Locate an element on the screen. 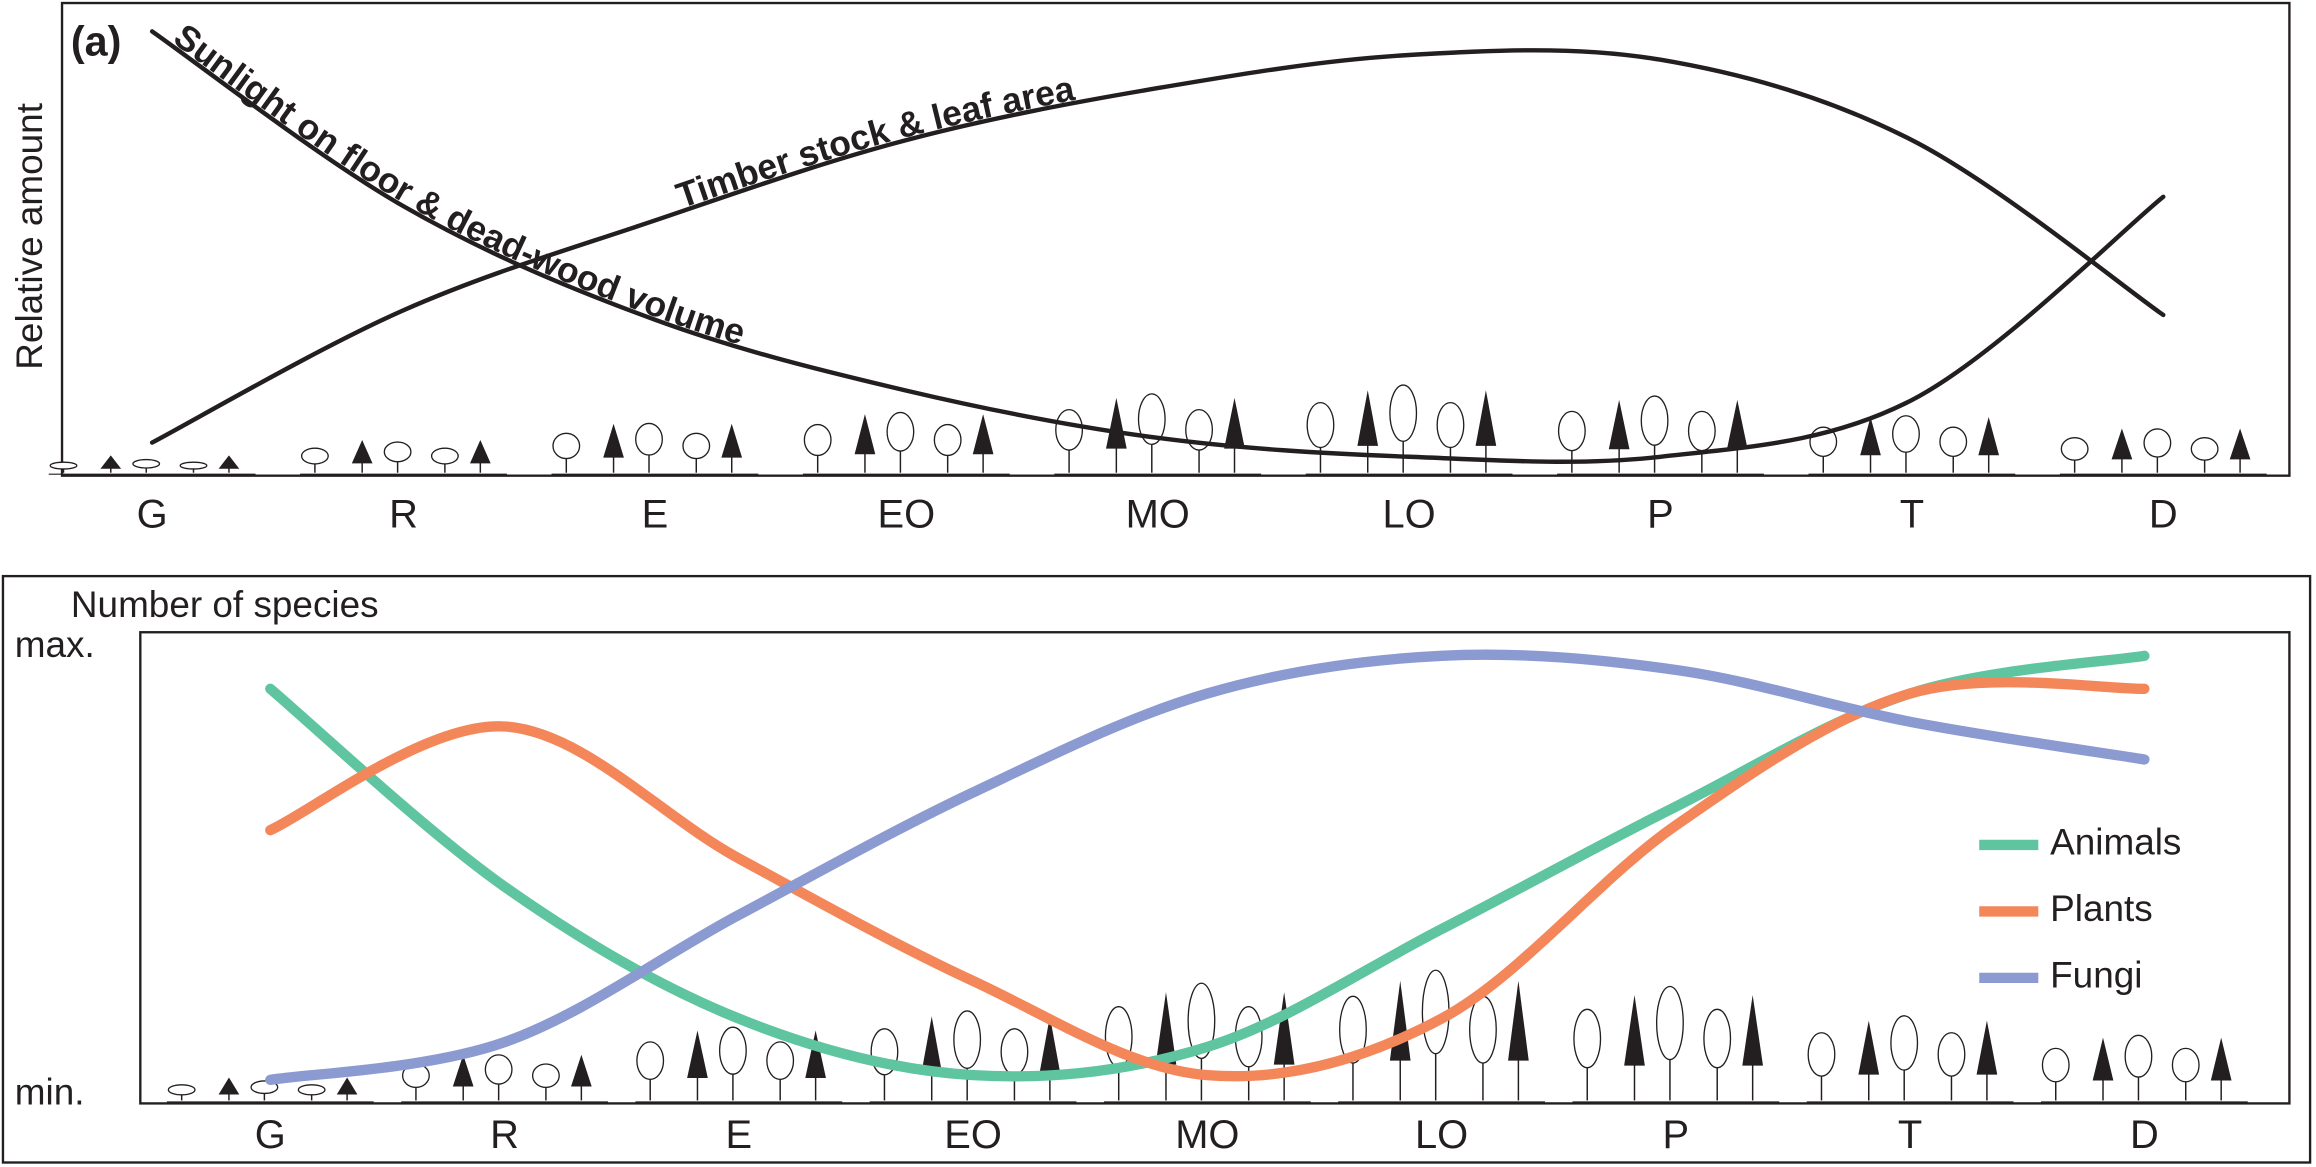 The image size is (2316, 1167). series-label: Timber stock & leaf area is located at coordinates (874, 143).